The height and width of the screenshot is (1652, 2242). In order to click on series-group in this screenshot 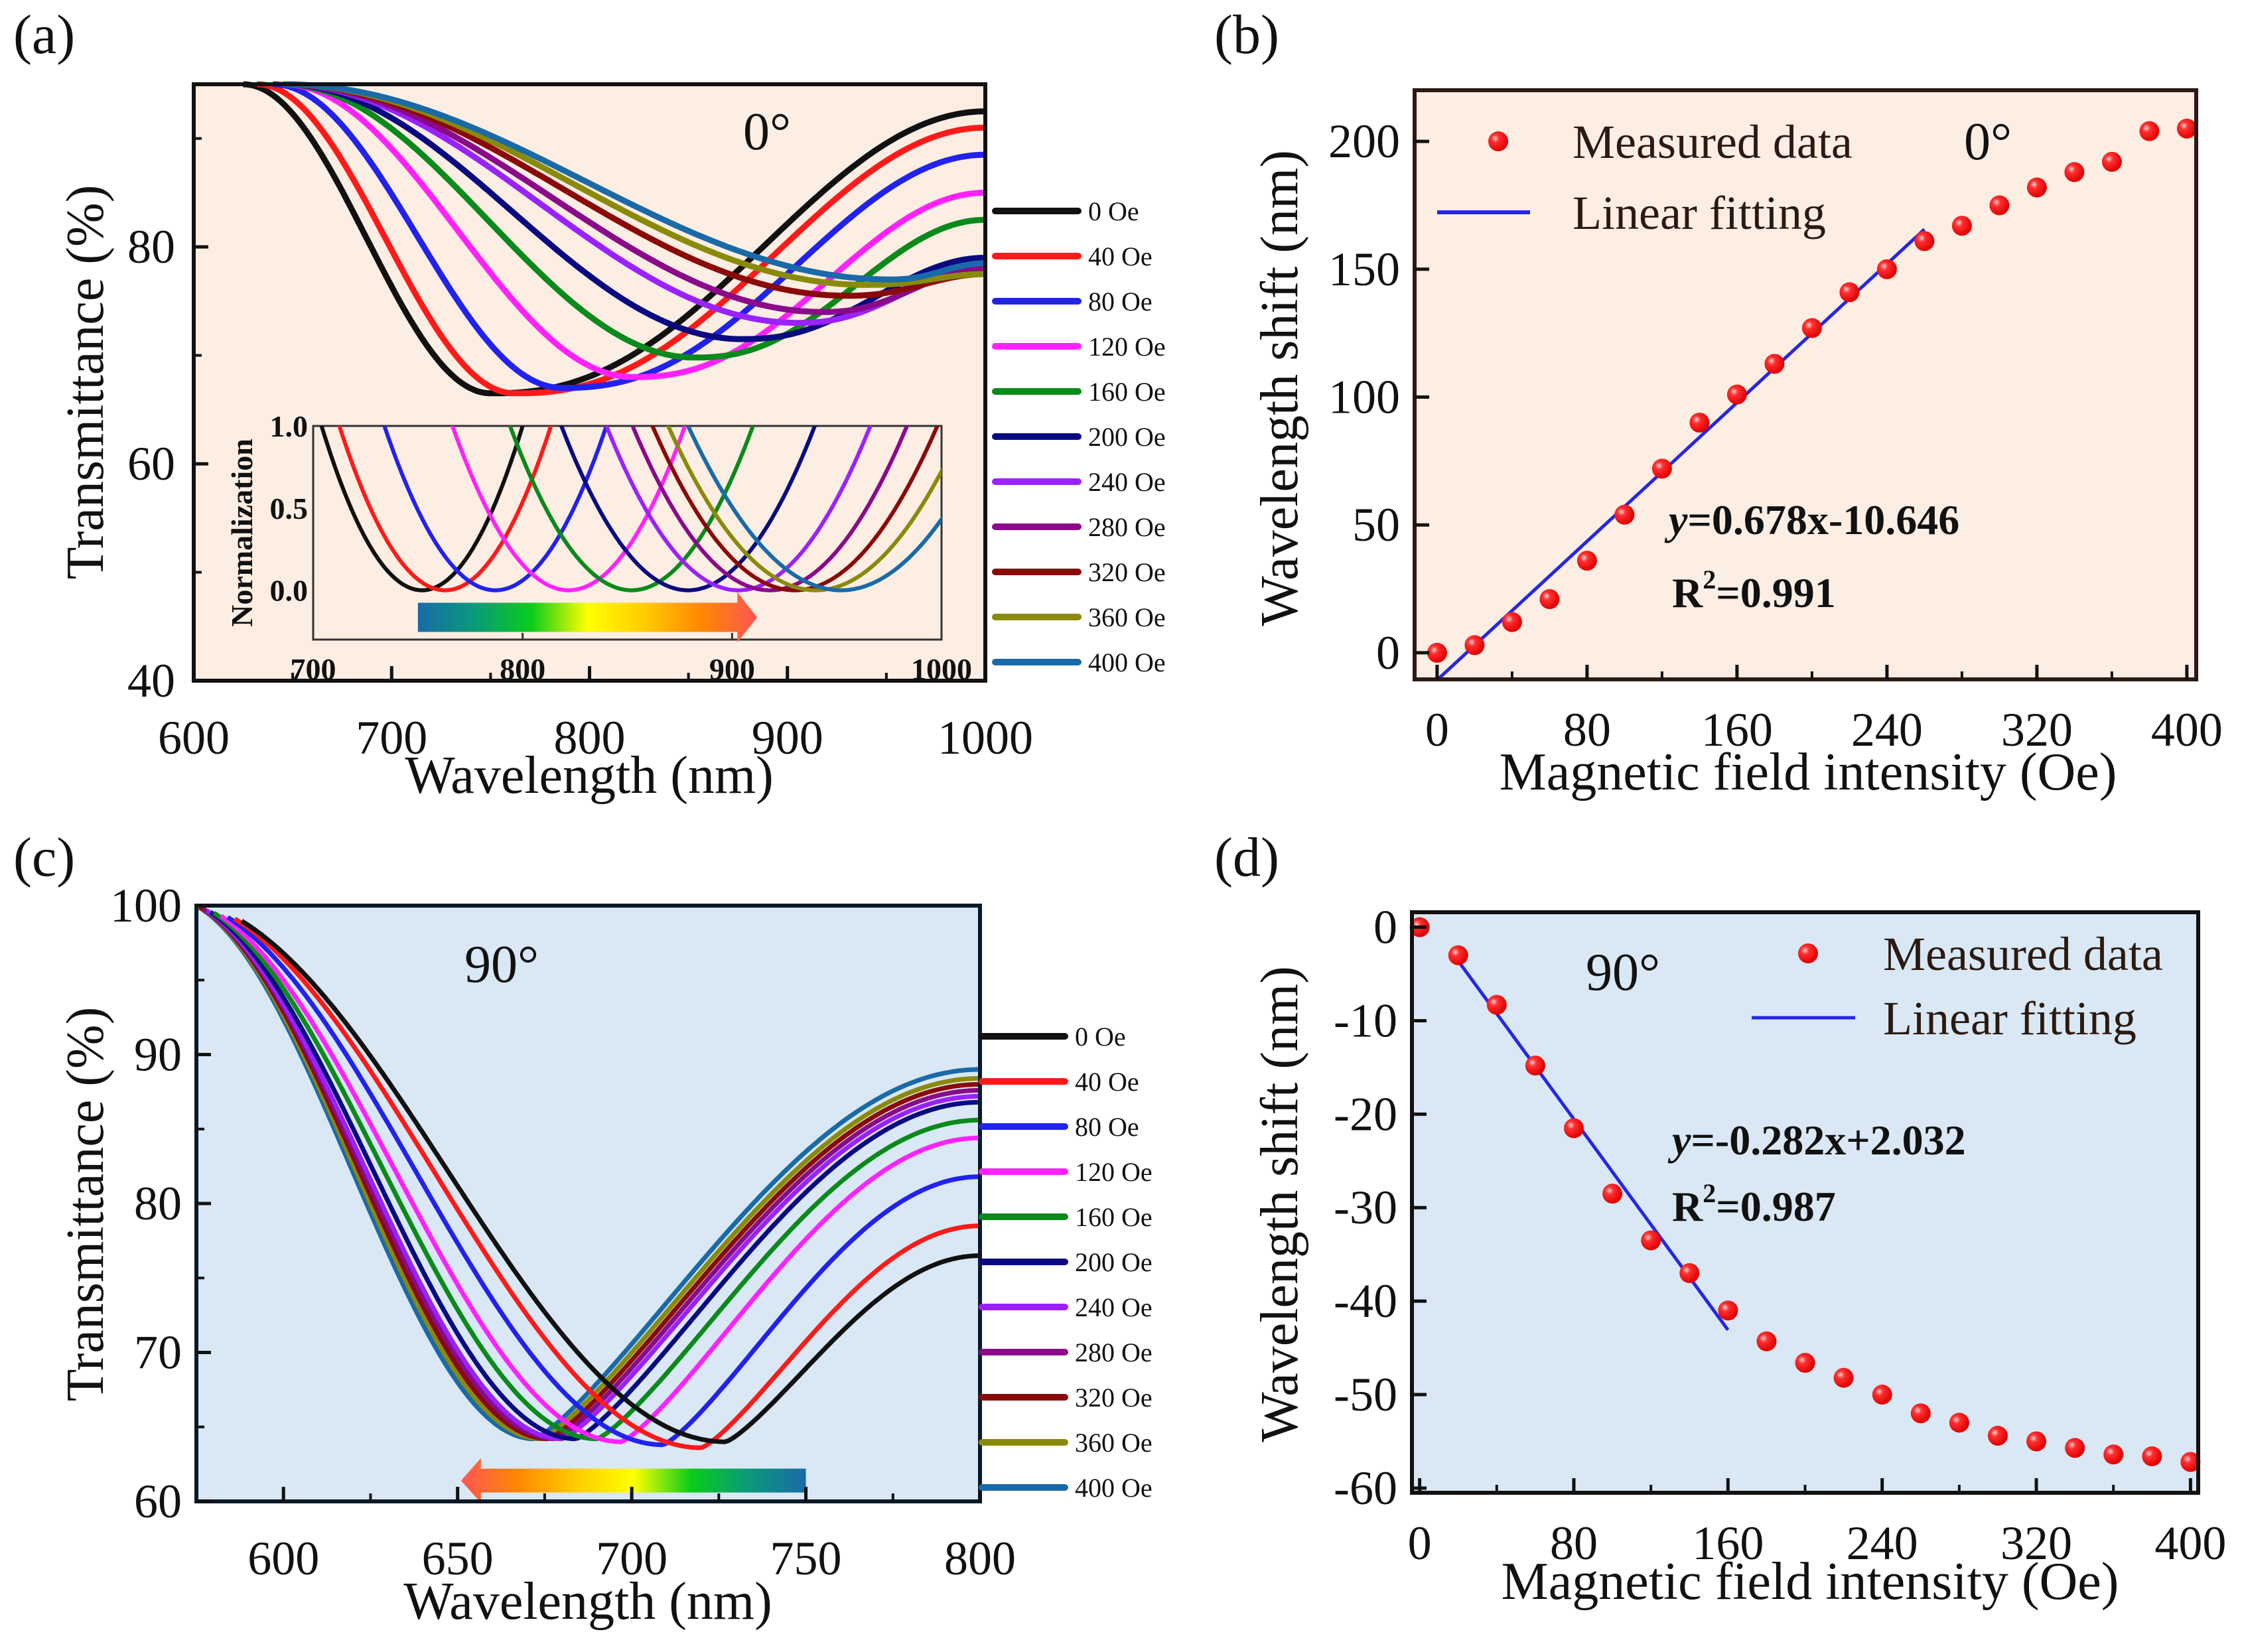, I will do `click(614, 239)`.